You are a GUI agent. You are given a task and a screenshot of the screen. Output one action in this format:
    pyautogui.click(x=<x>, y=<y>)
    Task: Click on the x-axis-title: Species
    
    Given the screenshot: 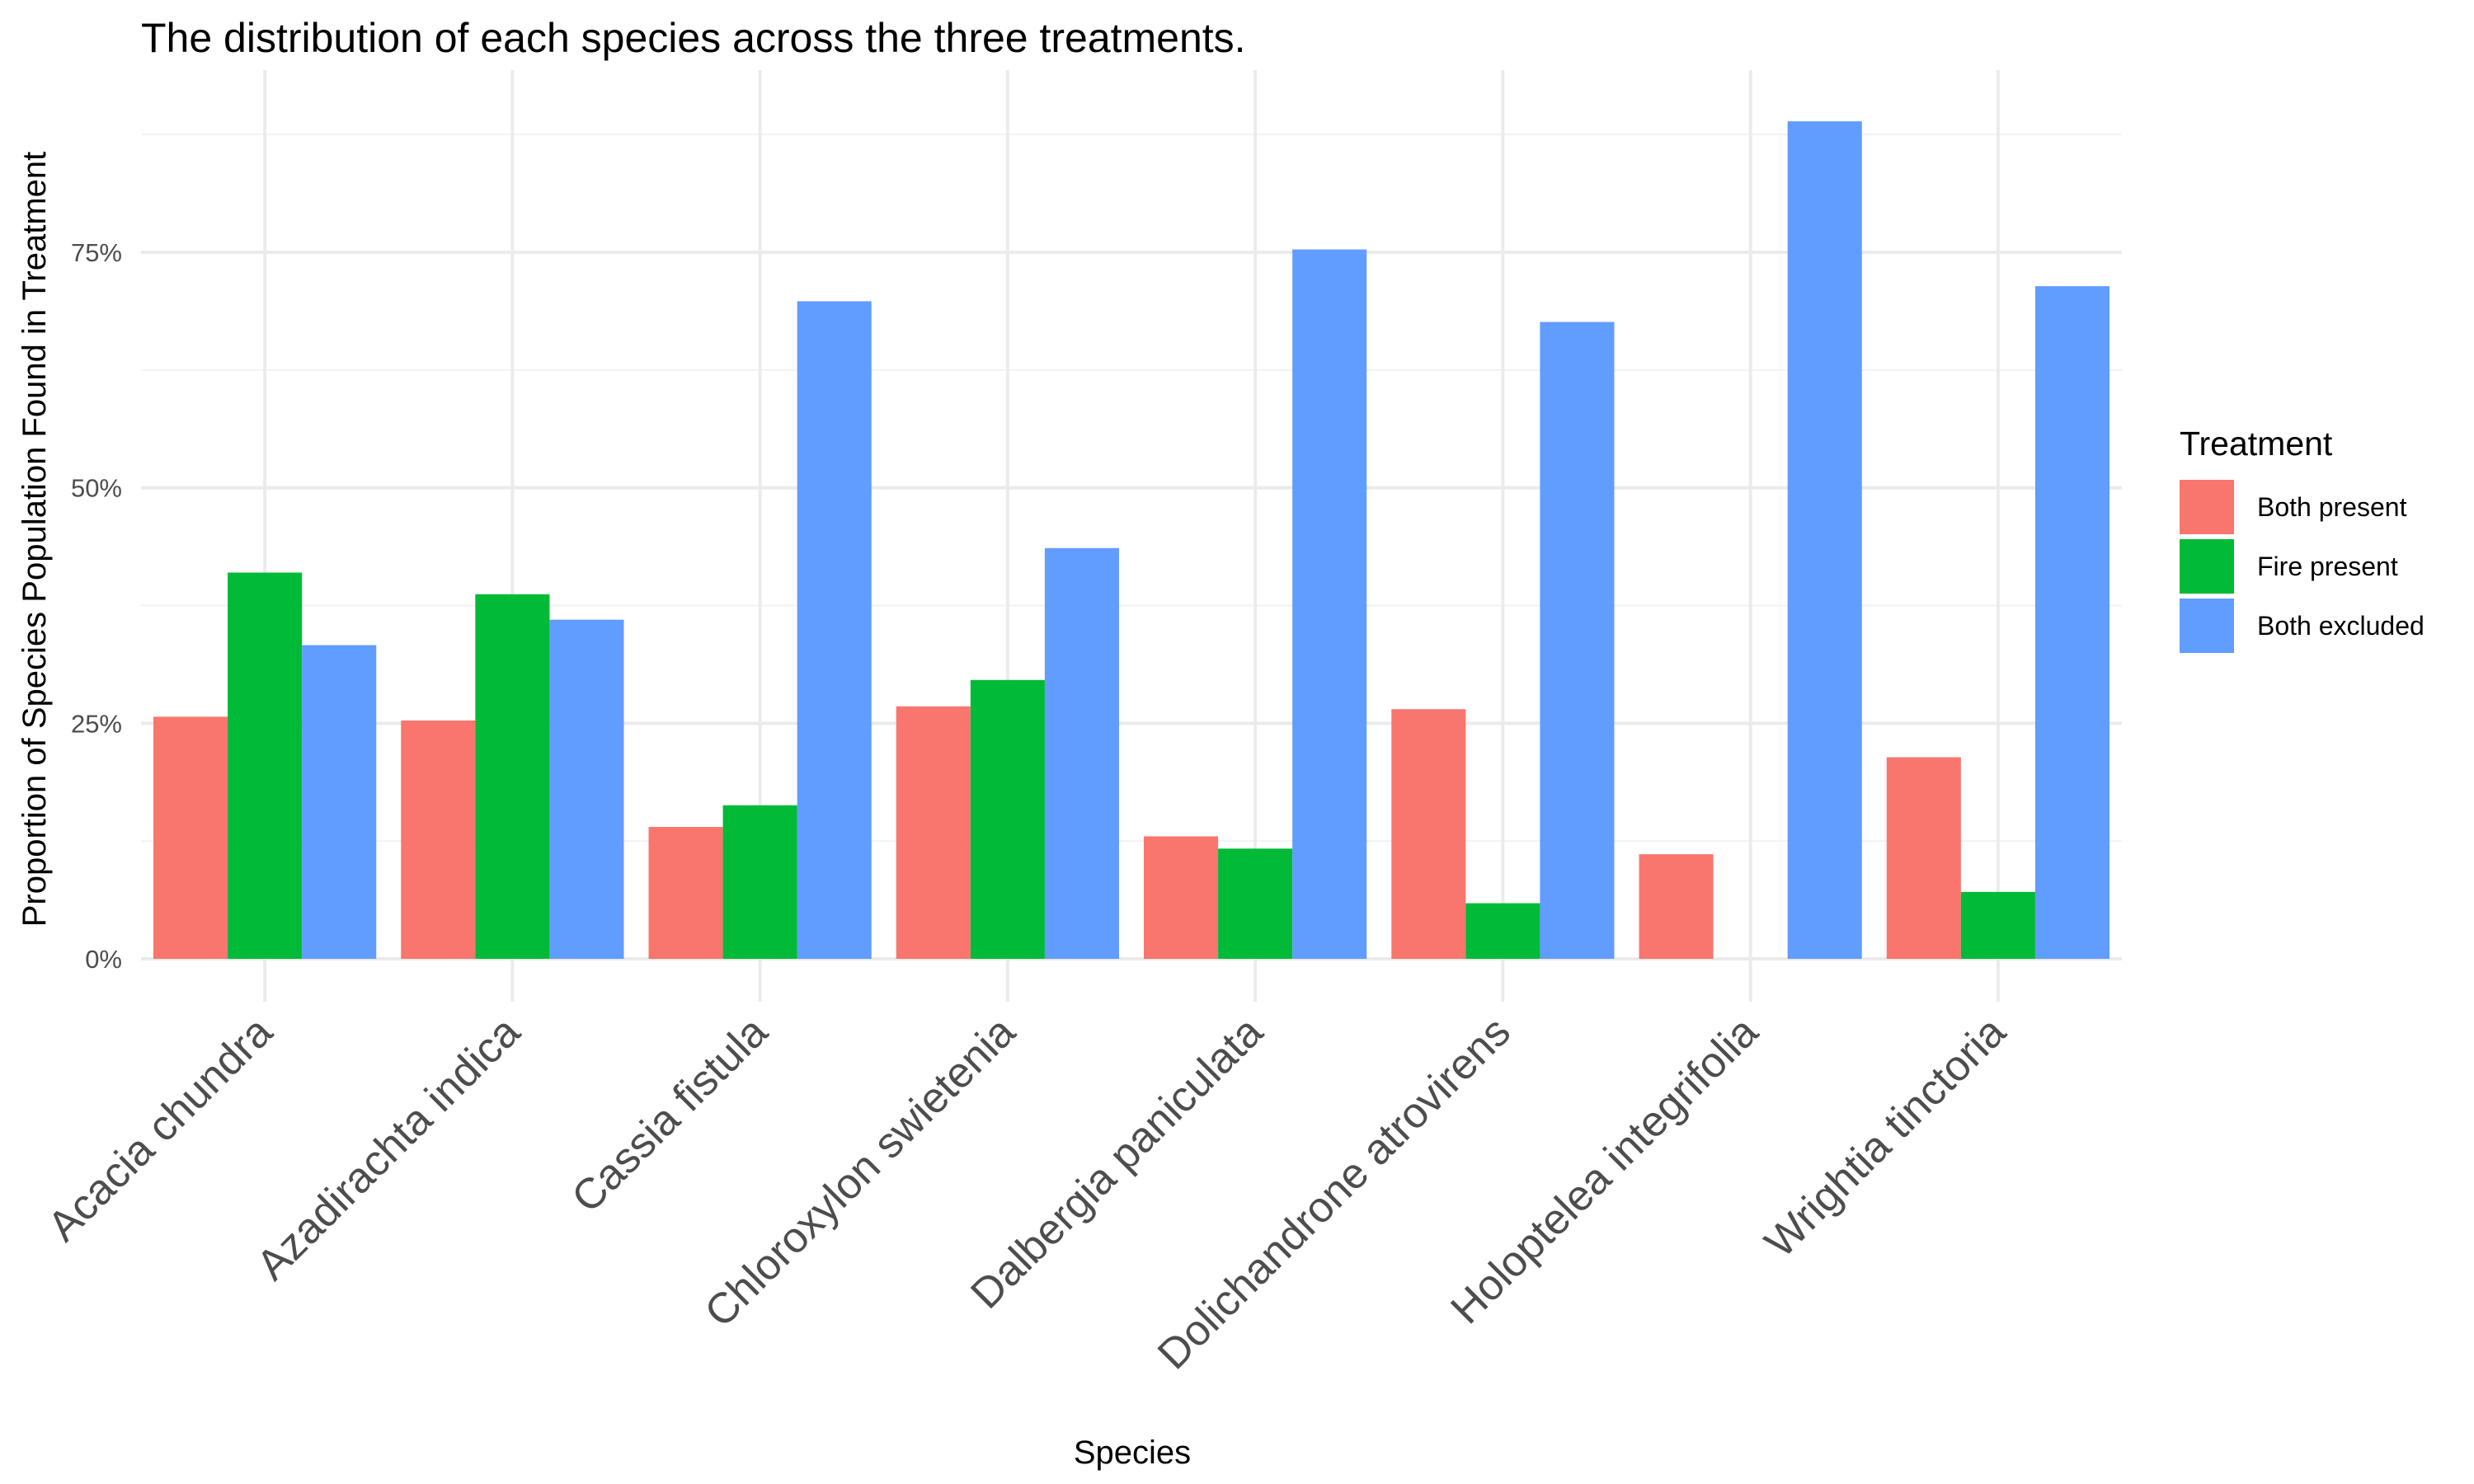 What is the action you would take?
    pyautogui.click(x=1132, y=1453)
    